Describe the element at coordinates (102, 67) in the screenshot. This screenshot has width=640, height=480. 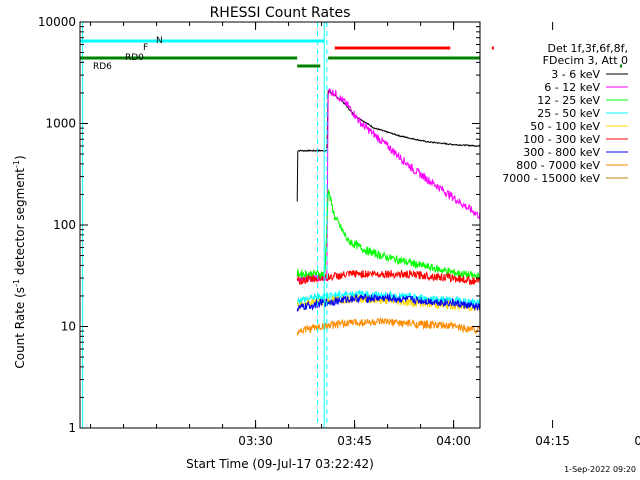
I see `flag-label-rd6: RD6` at that location.